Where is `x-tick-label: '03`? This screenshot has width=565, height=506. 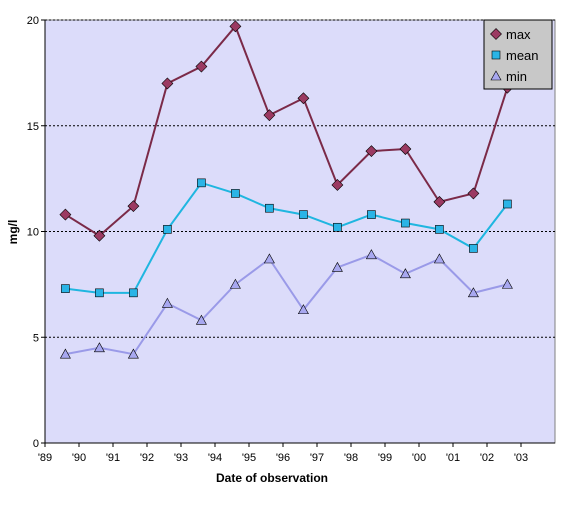
x-tick-label: '03 is located at coordinates (521, 458).